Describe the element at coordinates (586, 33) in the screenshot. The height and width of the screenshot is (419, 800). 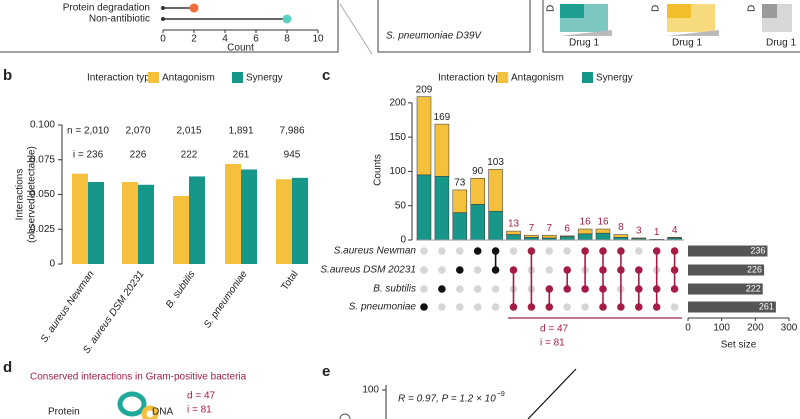
I see `triangle` at that location.